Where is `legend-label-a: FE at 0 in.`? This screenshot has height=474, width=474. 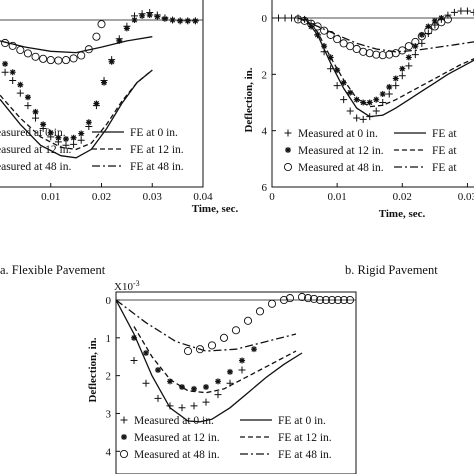 legend-label-a: FE at 0 in. is located at coordinates (154, 133).